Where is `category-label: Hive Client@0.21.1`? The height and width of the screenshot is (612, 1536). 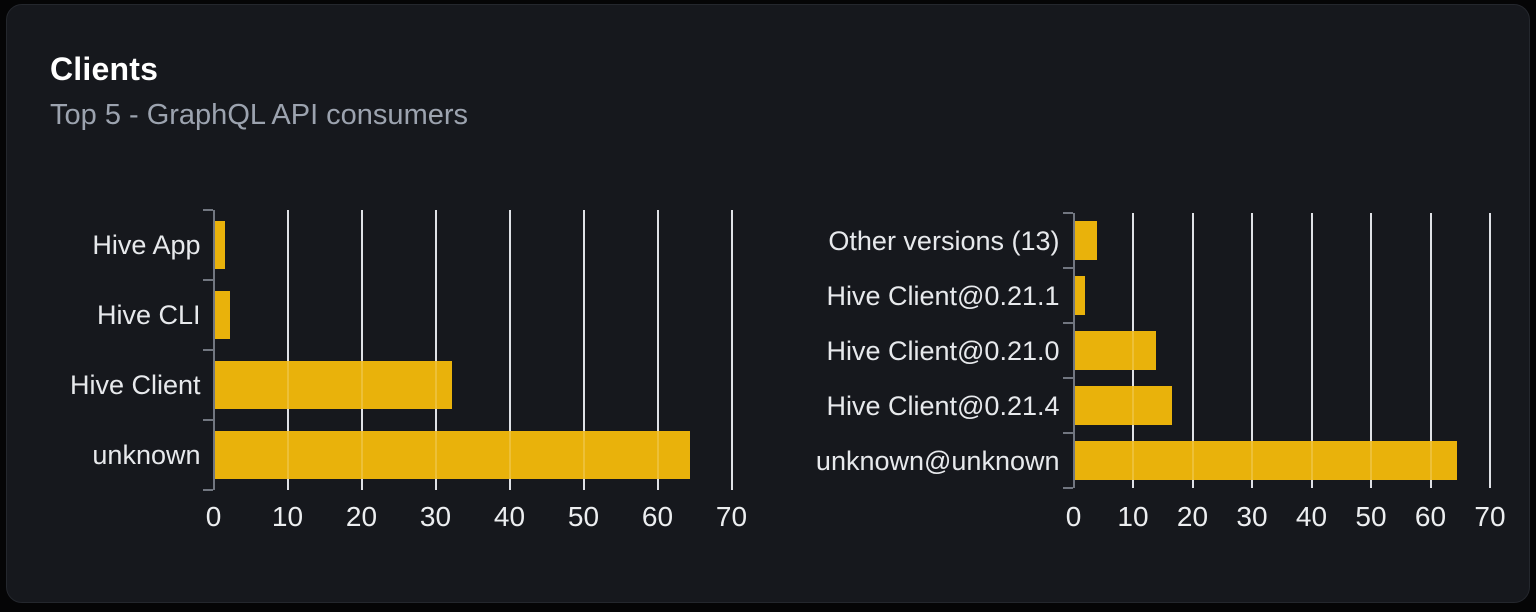
category-label: Hive Client@0.21.1 is located at coordinates (943, 295).